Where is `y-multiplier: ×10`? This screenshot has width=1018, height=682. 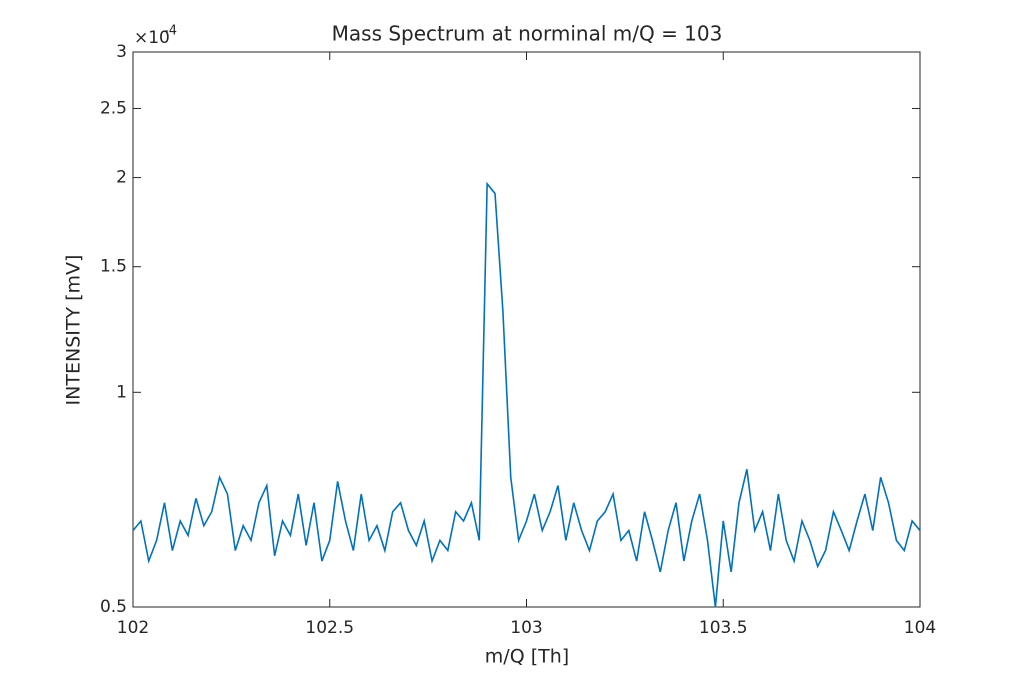 y-multiplier: ×10 is located at coordinates (152, 38).